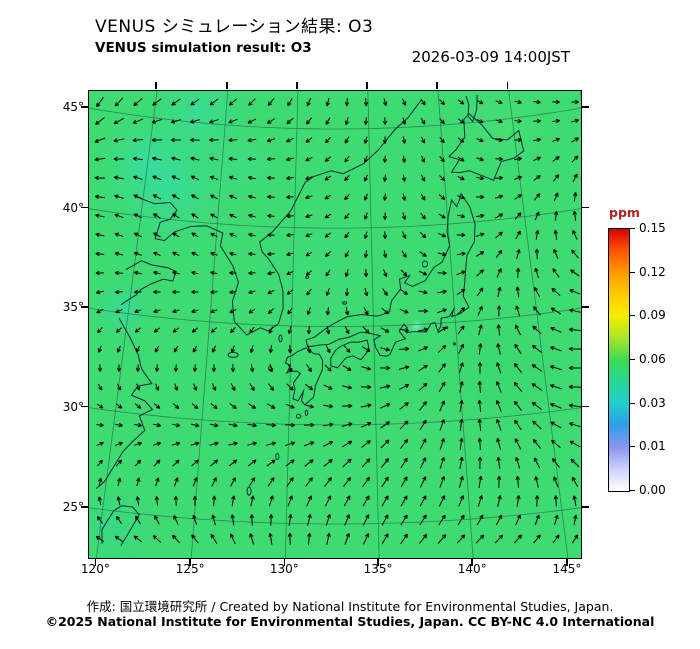 The height and width of the screenshot is (649, 700). I want to click on title-english: VENUS simulation result: O3, so click(203, 48).